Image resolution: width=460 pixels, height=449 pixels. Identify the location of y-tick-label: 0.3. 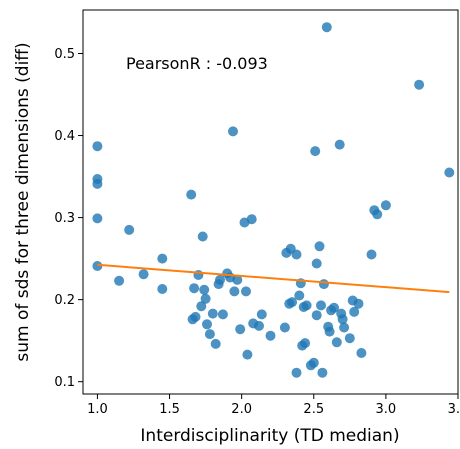
(64, 218).